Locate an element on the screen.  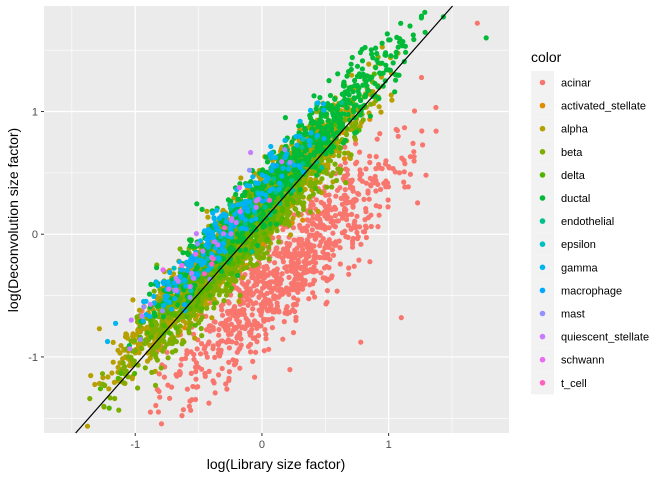
point-epsilon is located at coordinates (303, 139).